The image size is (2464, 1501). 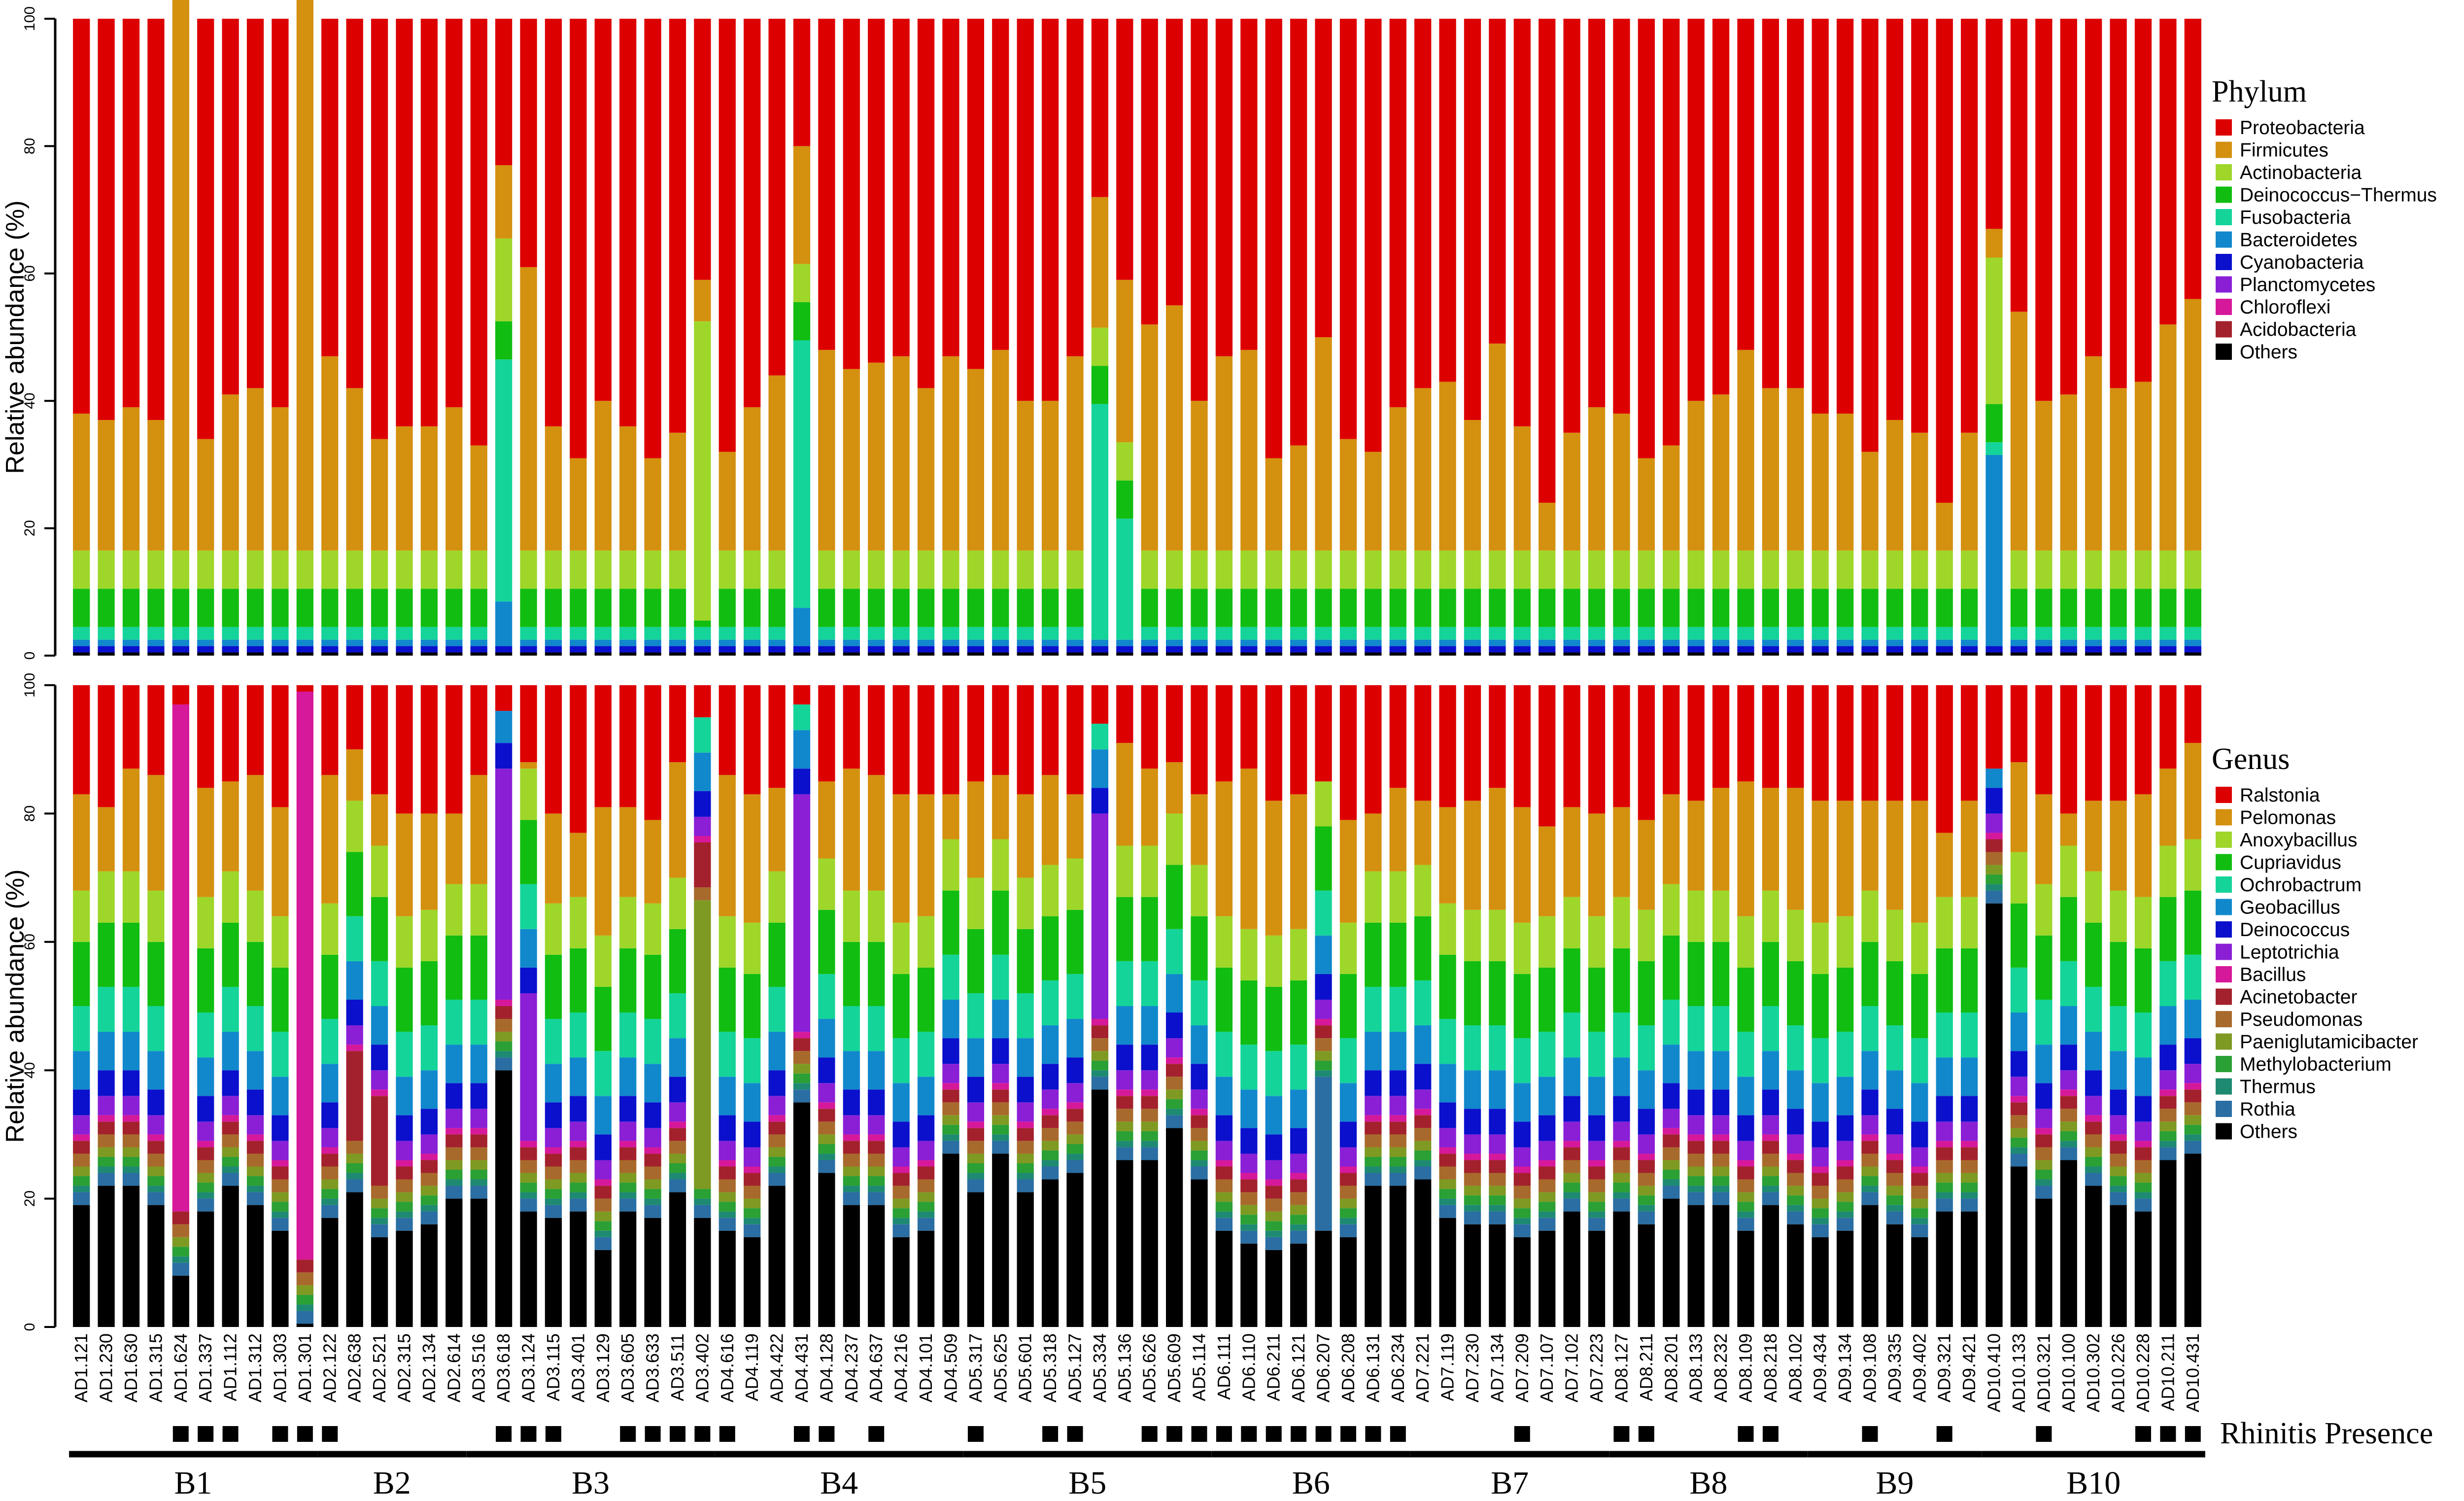 What do you see at coordinates (1422, 1367) in the screenshot?
I see `sample-label: AD7.221` at bounding box center [1422, 1367].